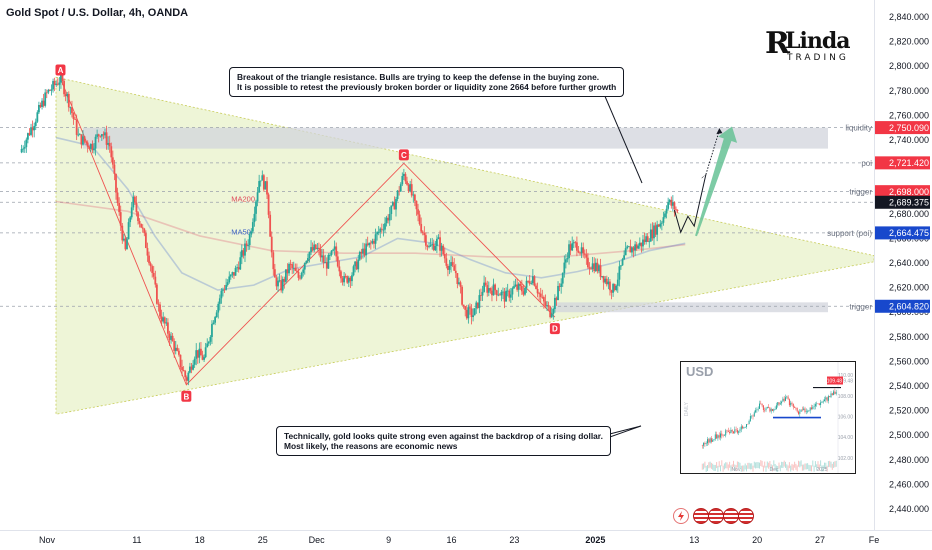 The width and height of the screenshot is (932, 550). What do you see at coordinates (455, 138) in the screenshot?
I see `liquidity-zone` at bounding box center [455, 138].